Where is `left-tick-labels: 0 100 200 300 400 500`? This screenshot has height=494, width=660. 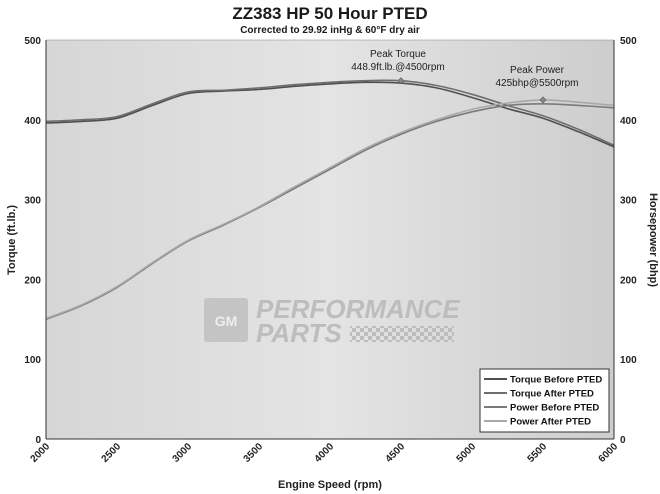 left-tick-labels: 0 100 200 300 400 500 is located at coordinates (32, 241).